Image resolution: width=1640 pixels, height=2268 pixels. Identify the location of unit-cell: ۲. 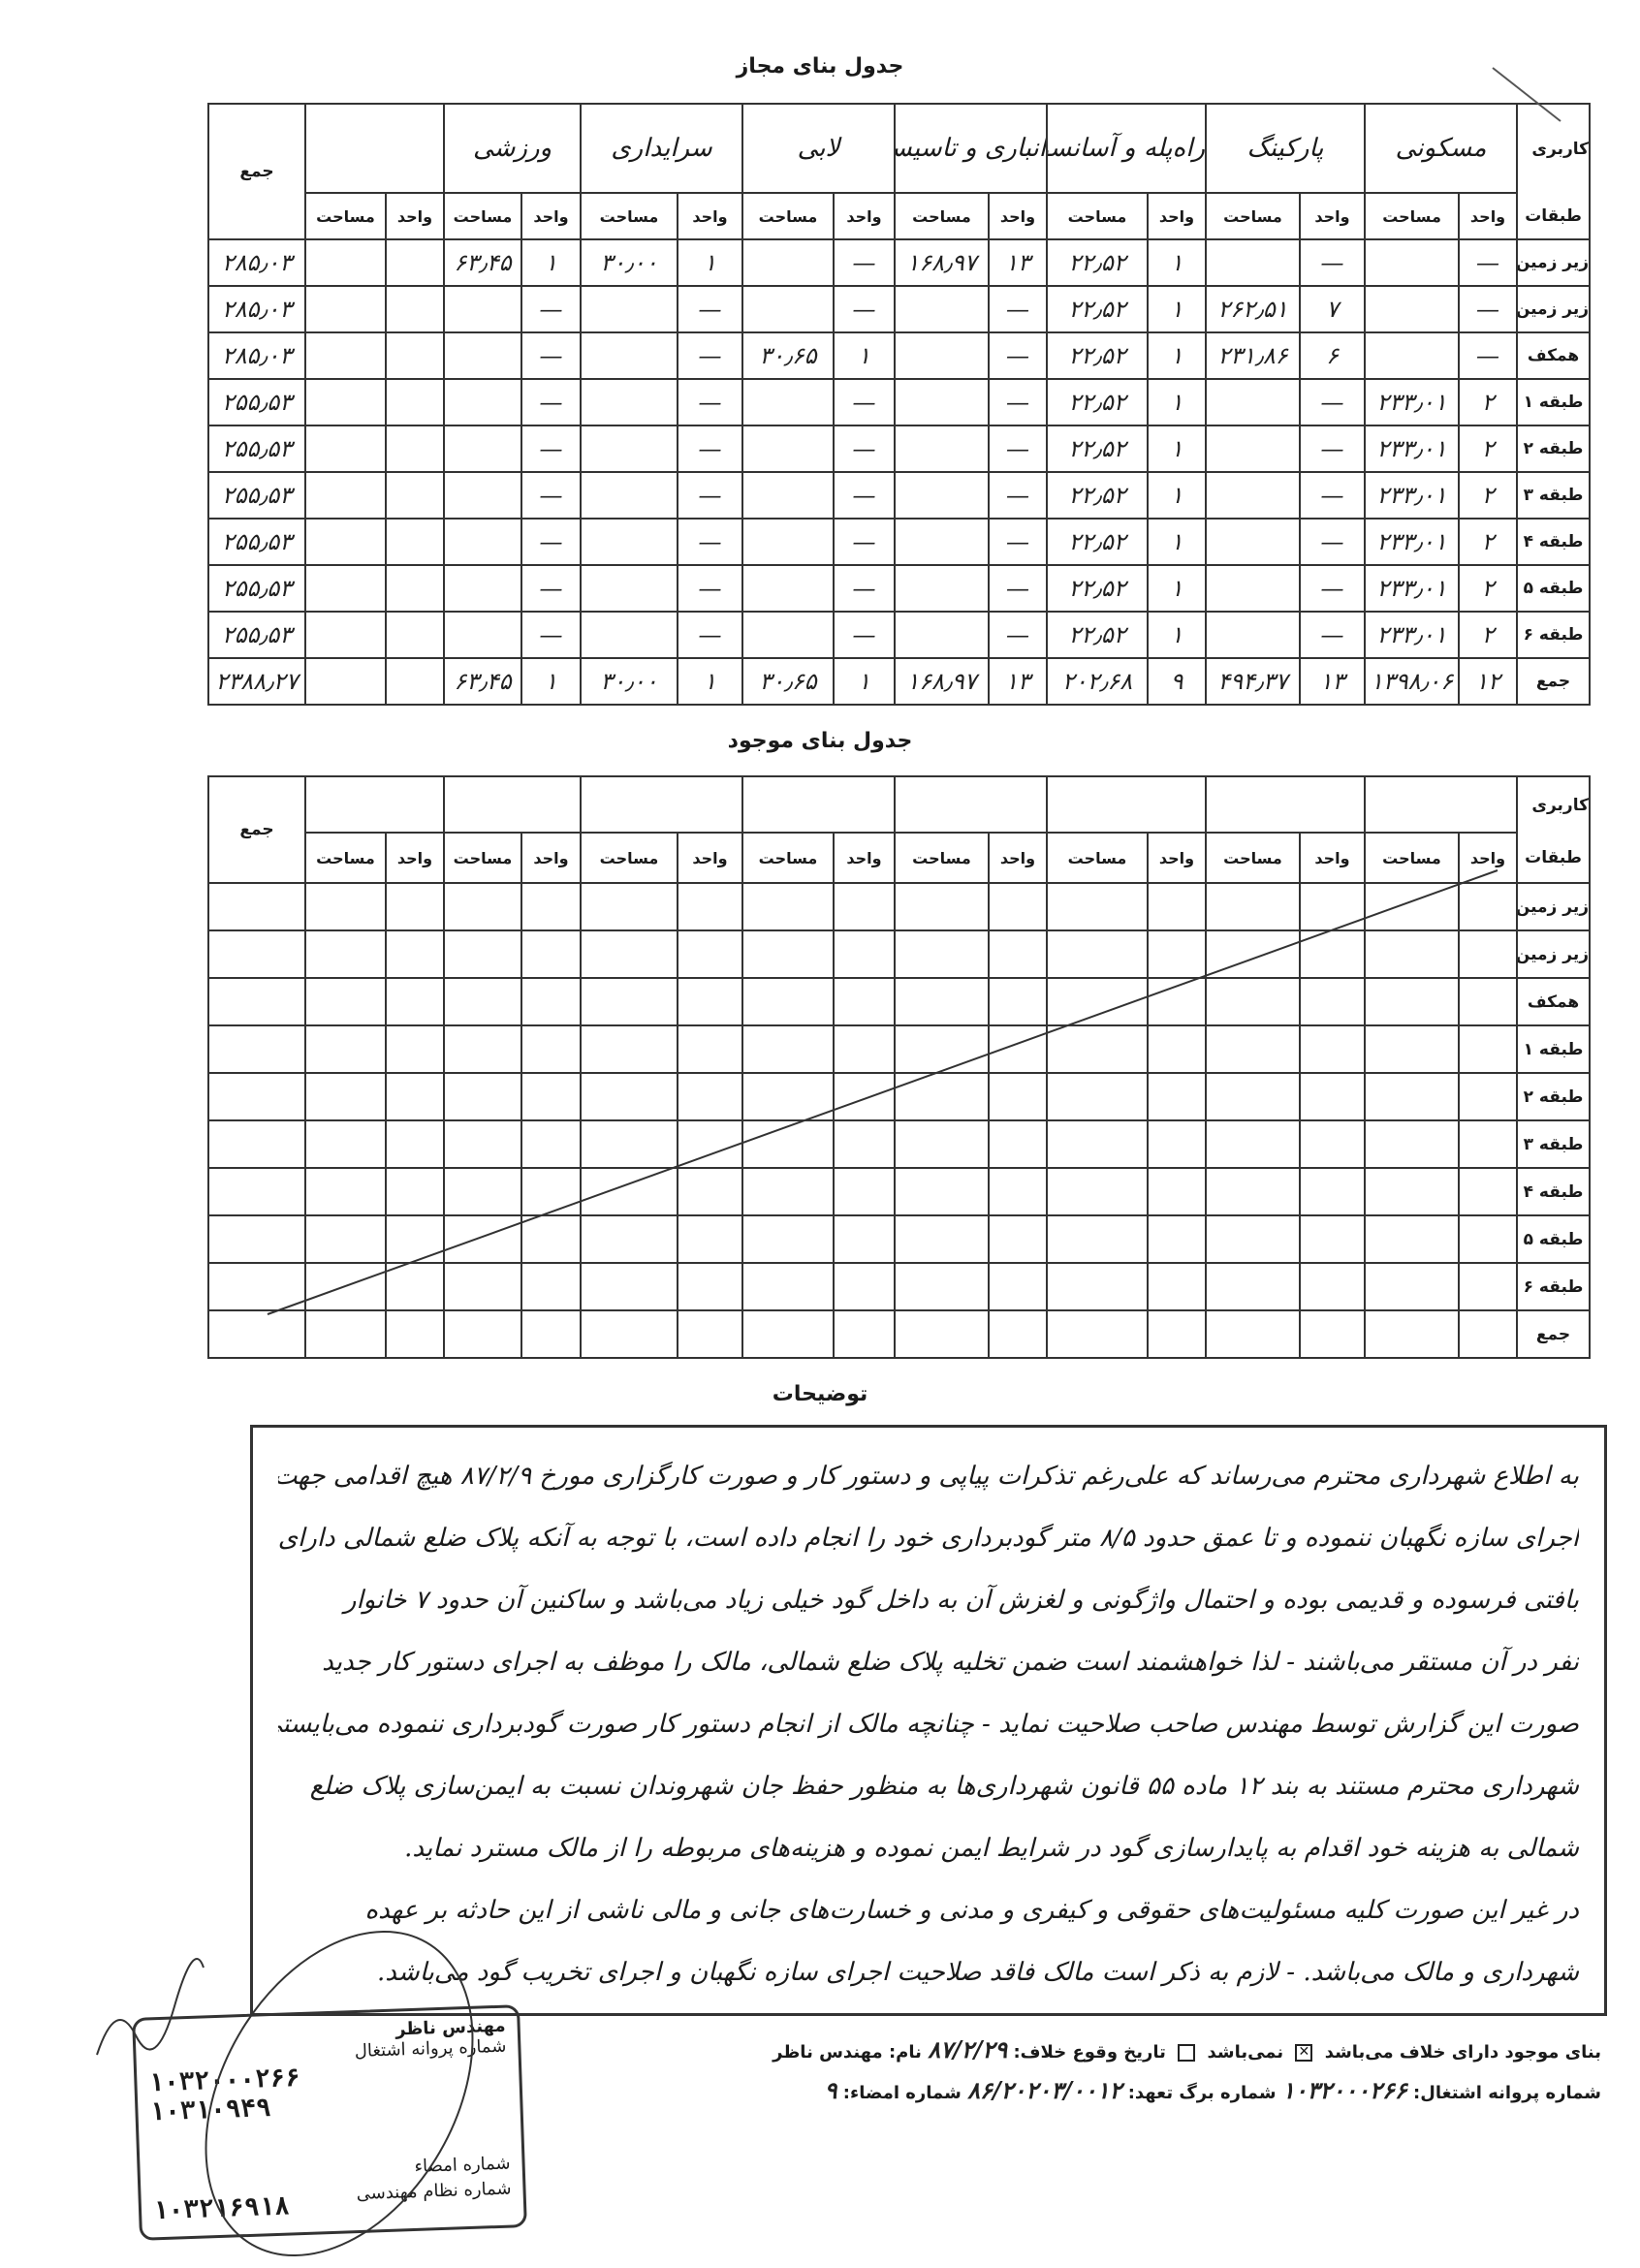
(1488, 449).